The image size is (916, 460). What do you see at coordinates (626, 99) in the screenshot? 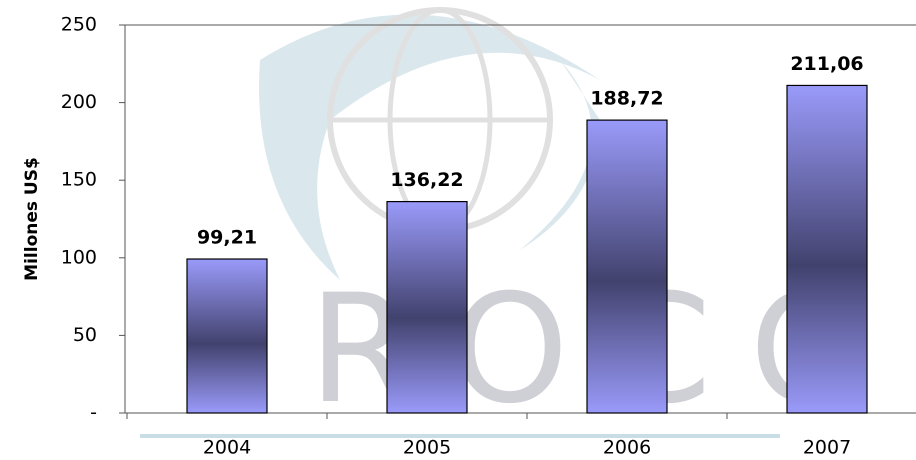
I see `value-label: 188,72` at bounding box center [626, 99].